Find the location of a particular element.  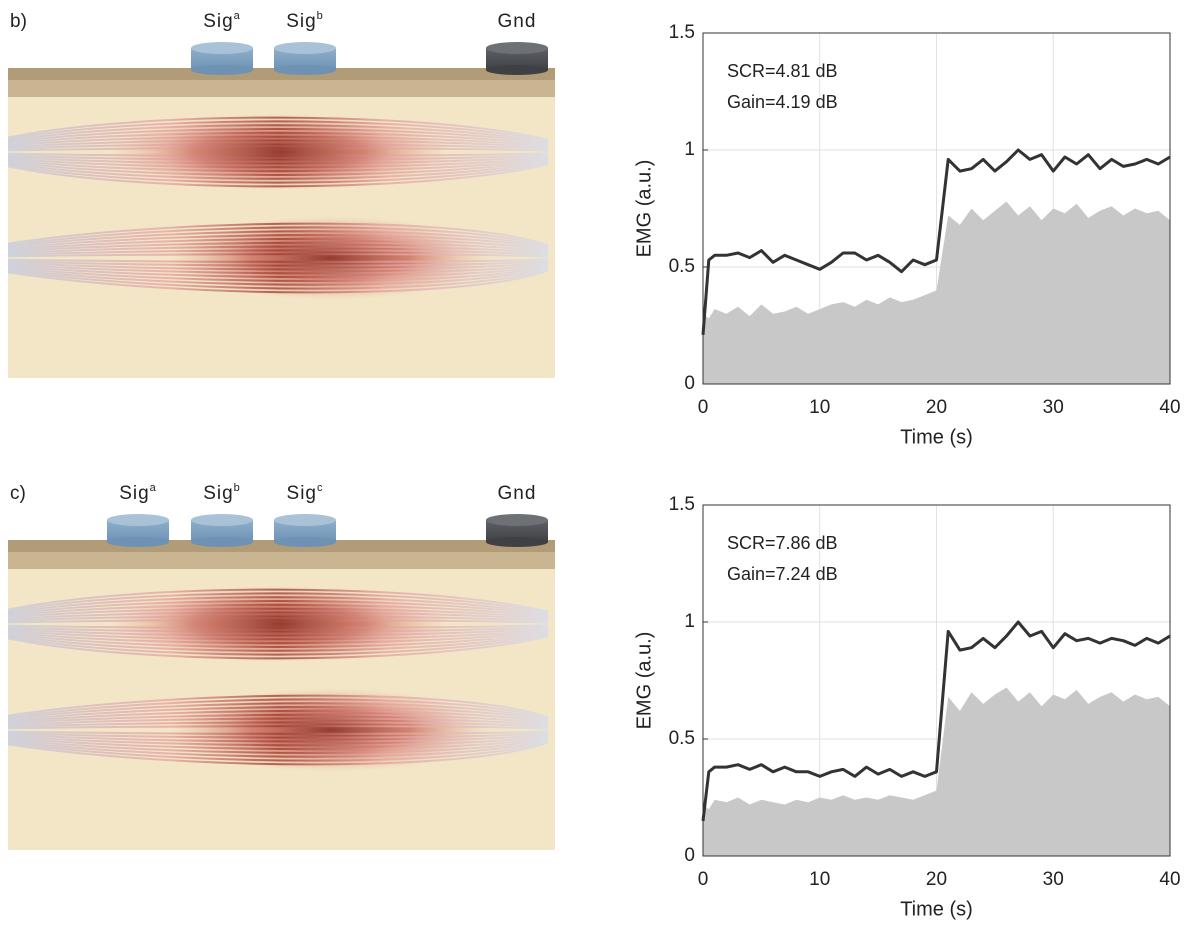

electrode-label: Sigc is located at coordinates (305, 493).